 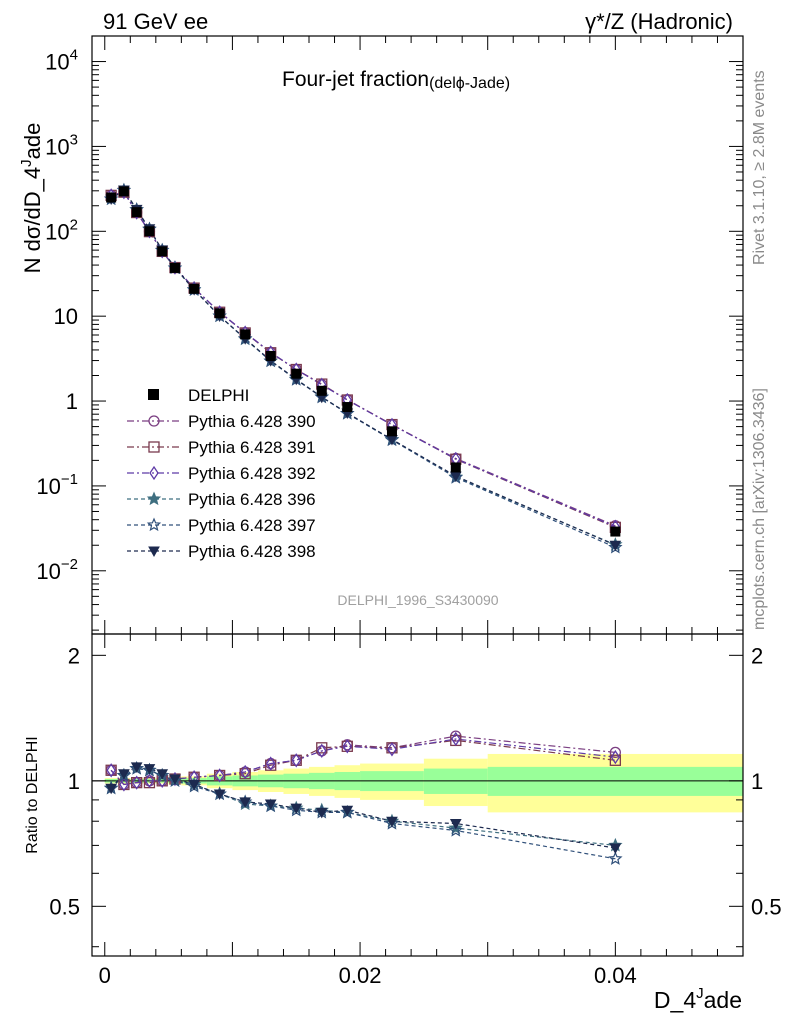 I want to click on legend-item-data: DELPHI, so click(x=198, y=395).